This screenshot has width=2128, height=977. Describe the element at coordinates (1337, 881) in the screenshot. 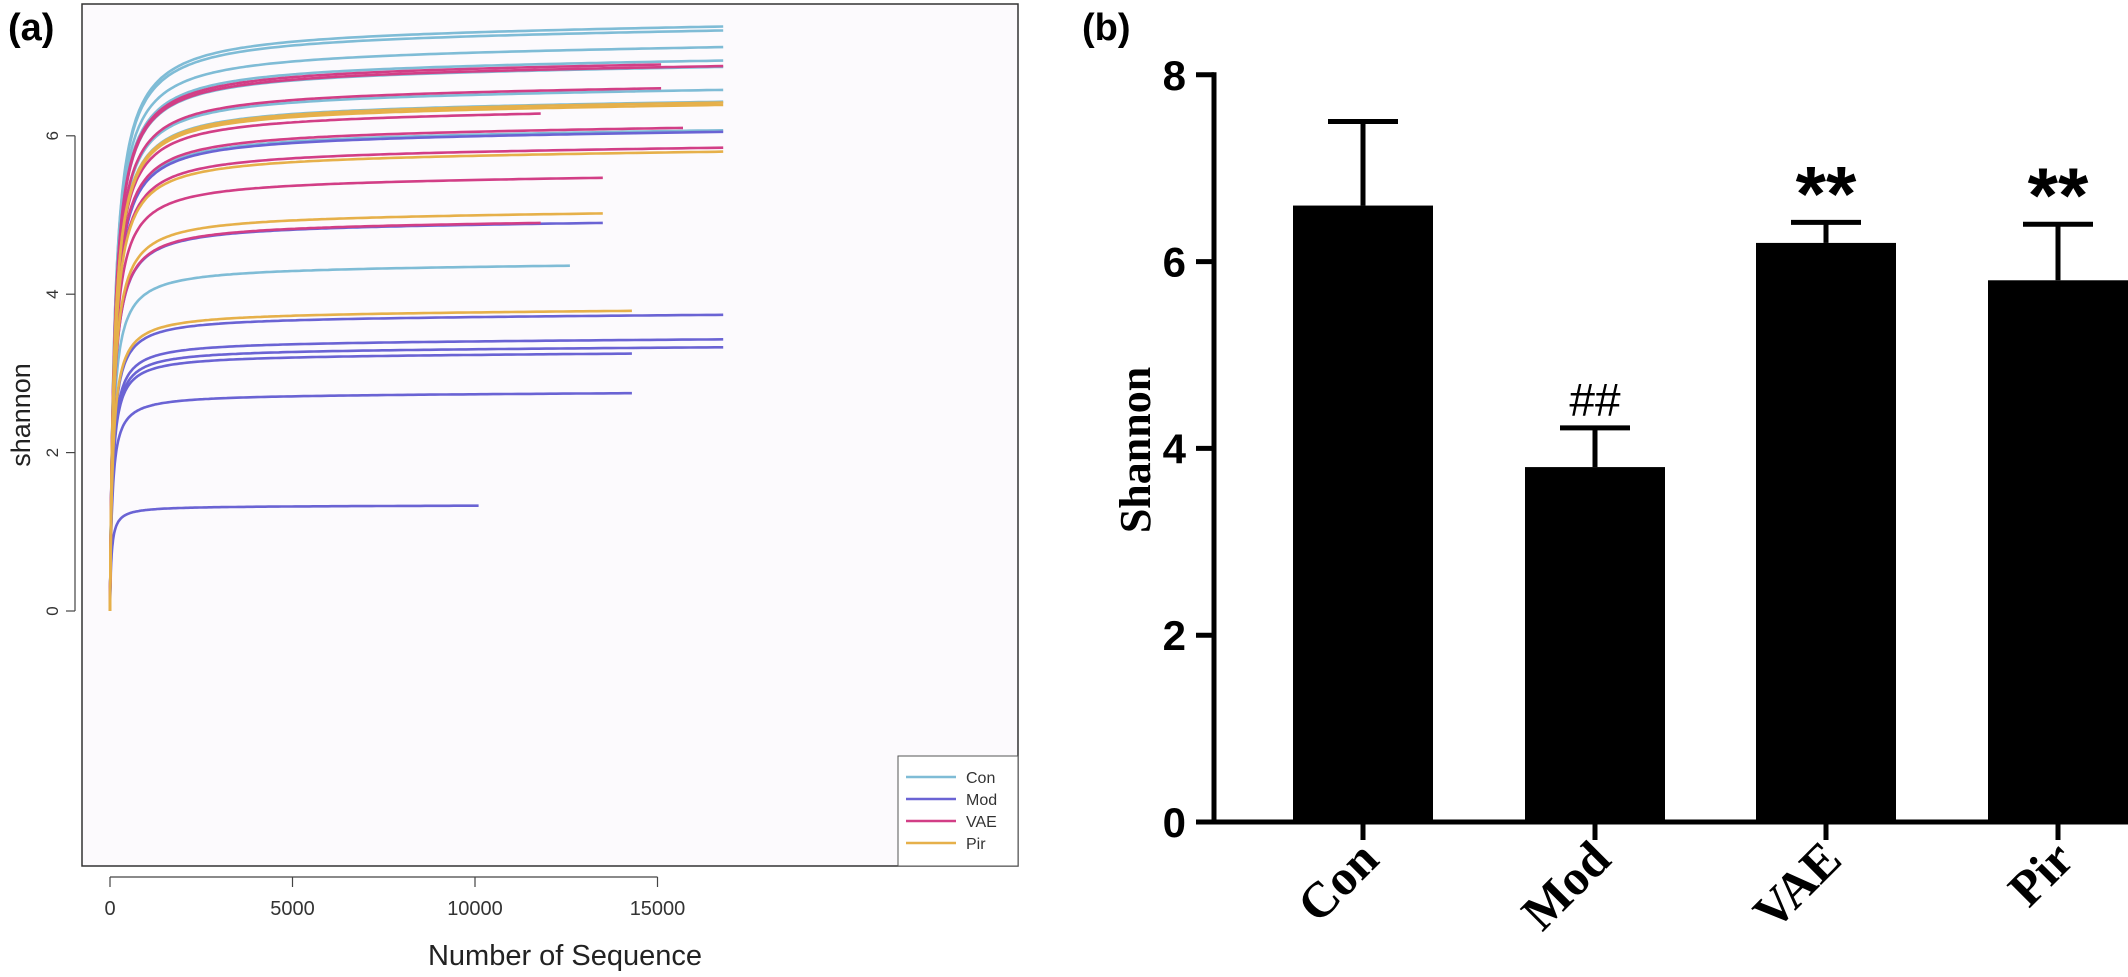

I see `x-tick-label-b: Con` at that location.